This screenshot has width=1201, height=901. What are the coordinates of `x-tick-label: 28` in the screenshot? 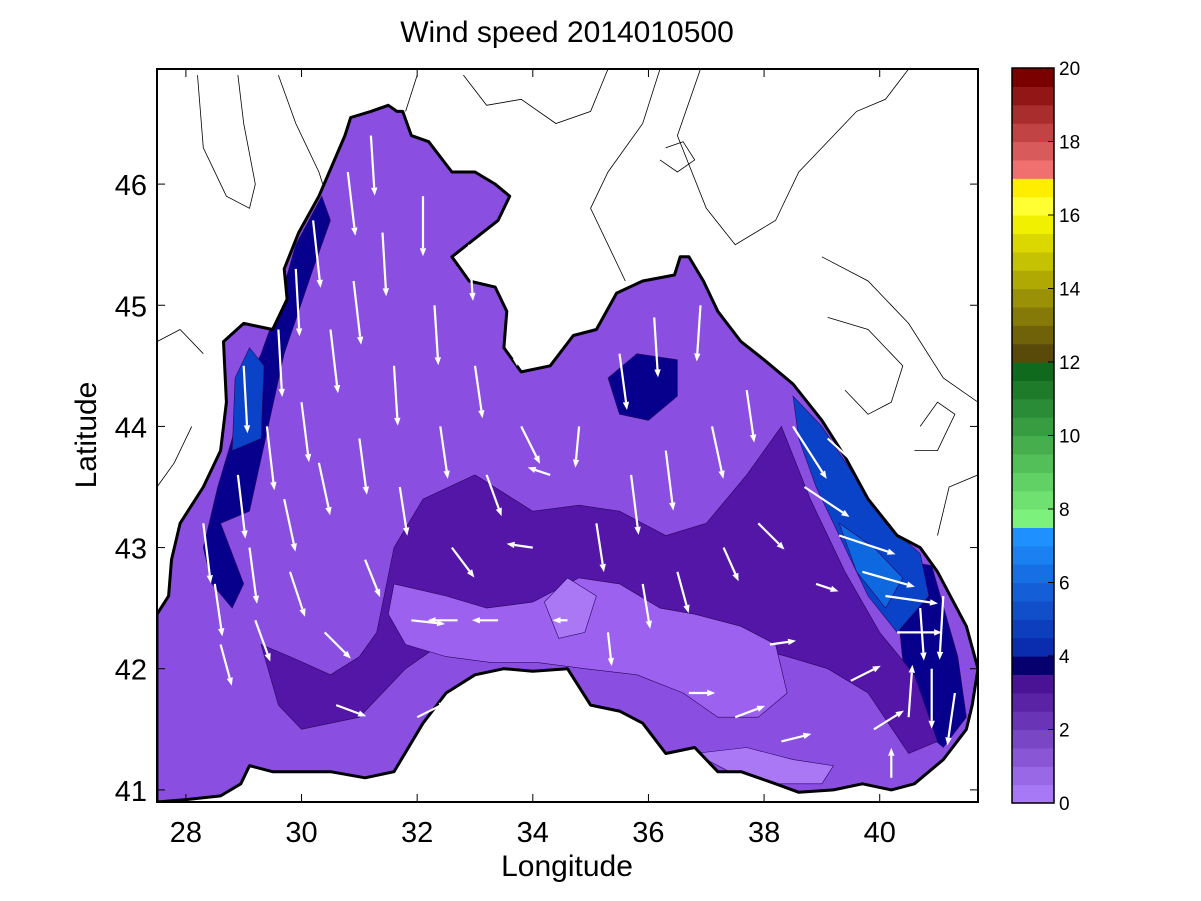 It's located at (186, 833).